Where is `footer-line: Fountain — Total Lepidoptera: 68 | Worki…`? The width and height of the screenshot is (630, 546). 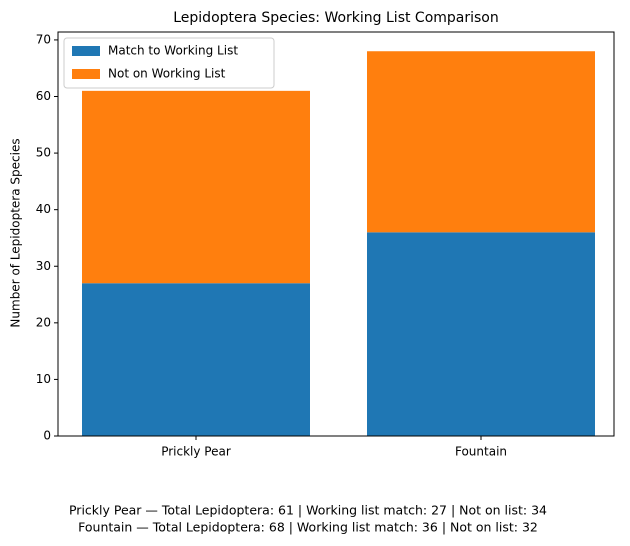 footer-line: Fountain — Total Lepidoptera: 68 | Worki… is located at coordinates (308, 527).